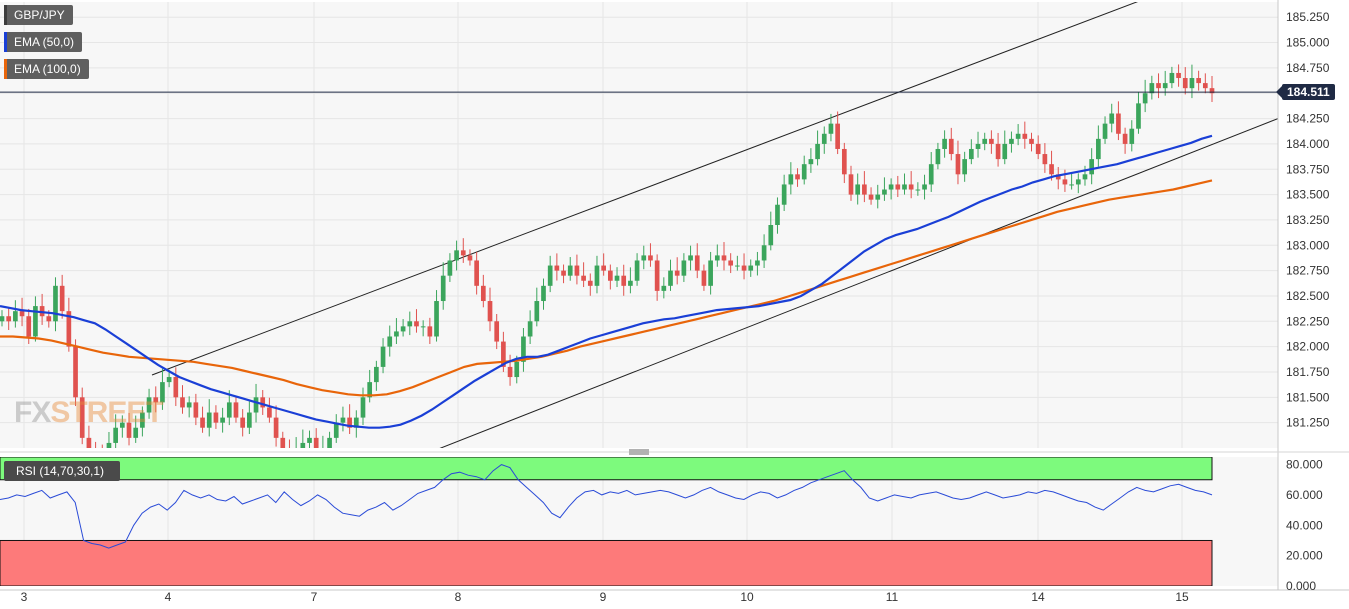 The image size is (1349, 609). Describe the element at coordinates (62, 471) in the screenshot. I see `rsi-tag: RSI (14,70,30,1)` at that location.